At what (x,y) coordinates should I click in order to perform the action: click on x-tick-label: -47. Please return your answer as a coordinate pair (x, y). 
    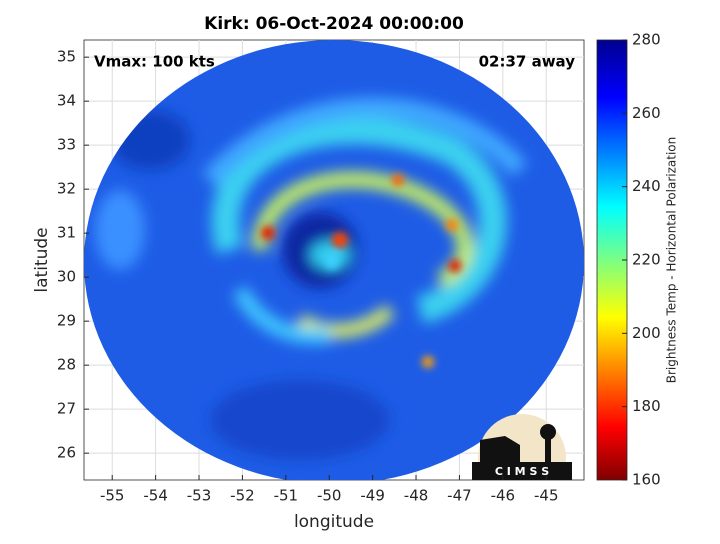
    Looking at the image, I should click on (459, 496).